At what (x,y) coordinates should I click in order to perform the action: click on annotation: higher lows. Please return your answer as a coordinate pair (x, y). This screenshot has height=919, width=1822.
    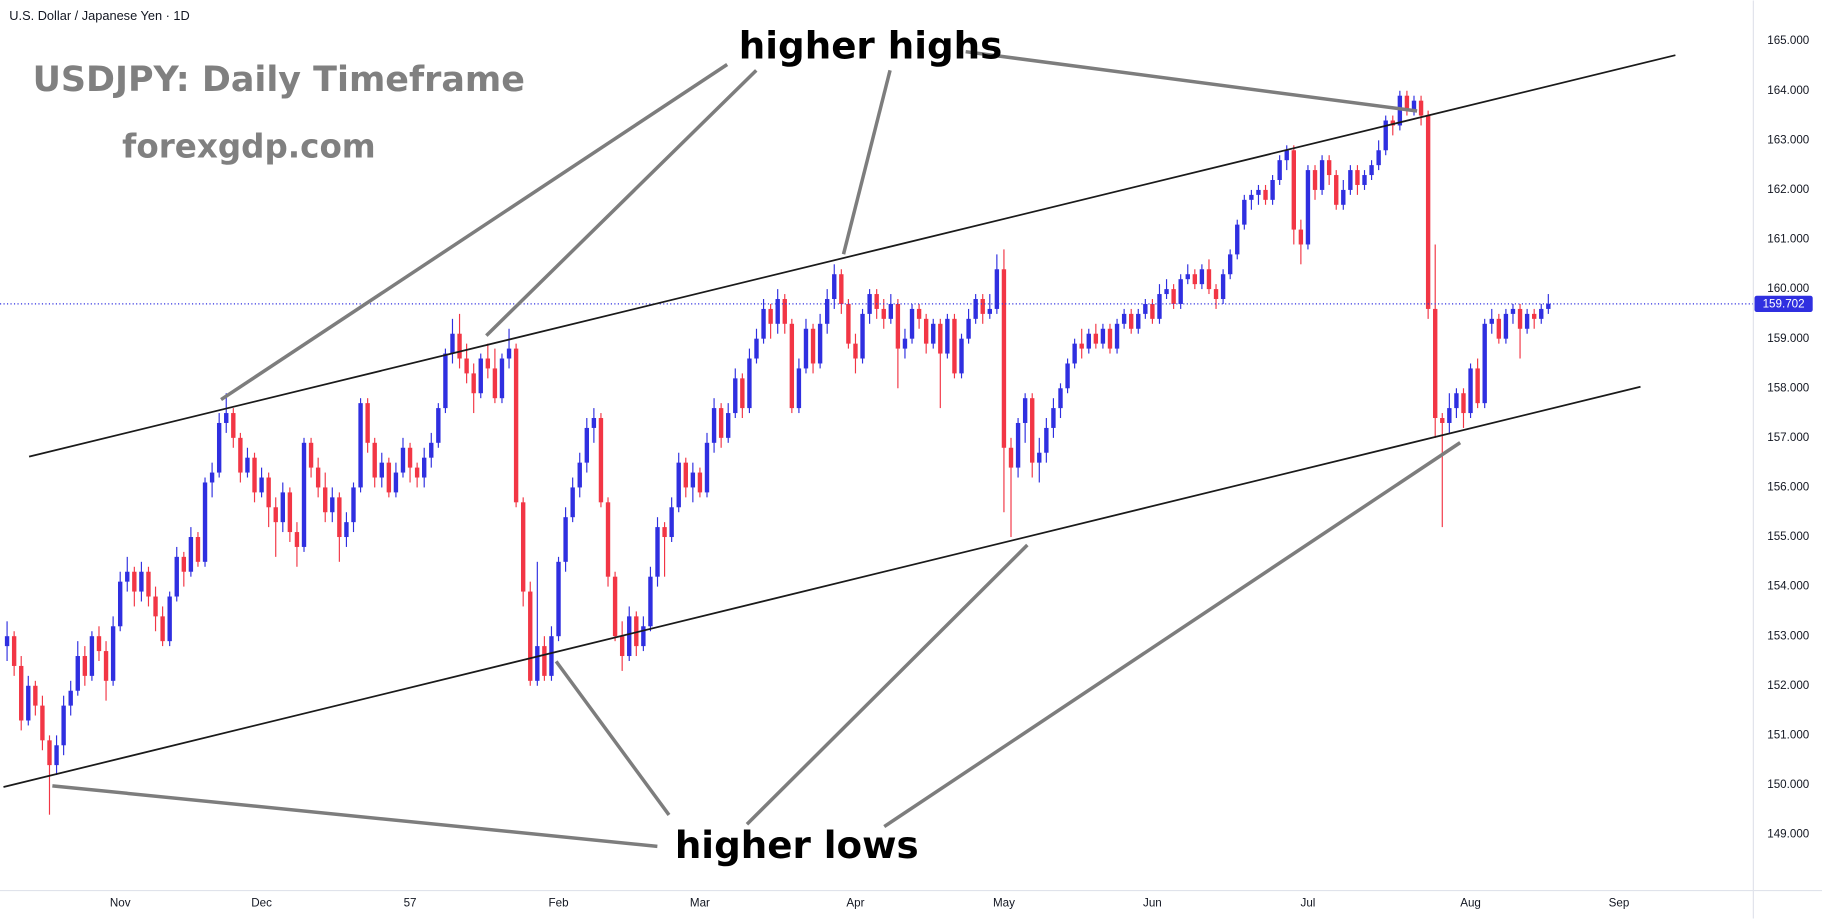
    Looking at the image, I should click on (797, 845).